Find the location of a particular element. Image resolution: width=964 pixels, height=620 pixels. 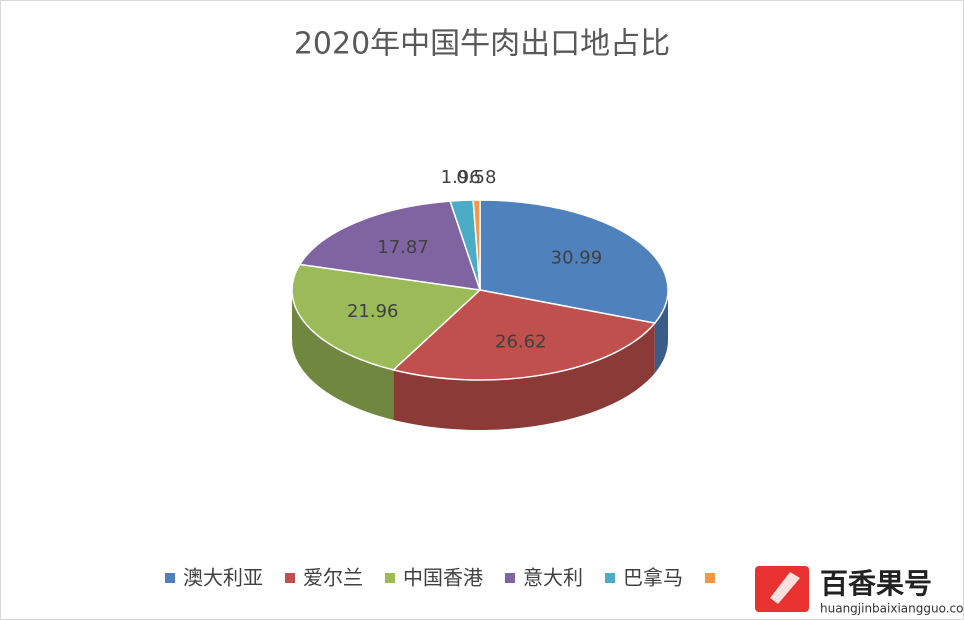

legend-label: 巴拿马 is located at coordinates (653, 578).